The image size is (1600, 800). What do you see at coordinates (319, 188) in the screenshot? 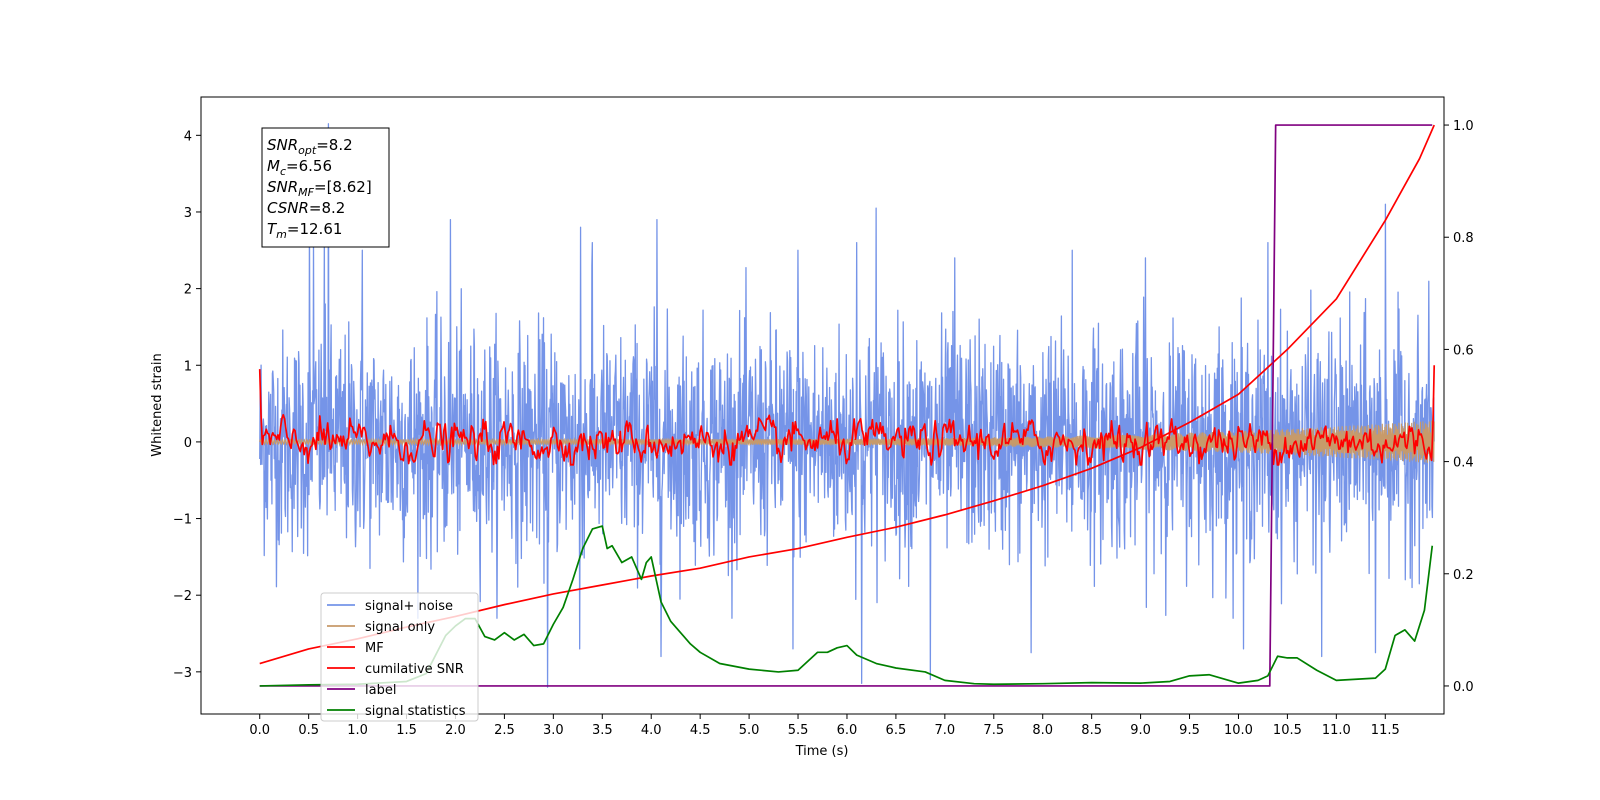
I see `annotation-line: SNRMF=[8.62]` at bounding box center [319, 188].